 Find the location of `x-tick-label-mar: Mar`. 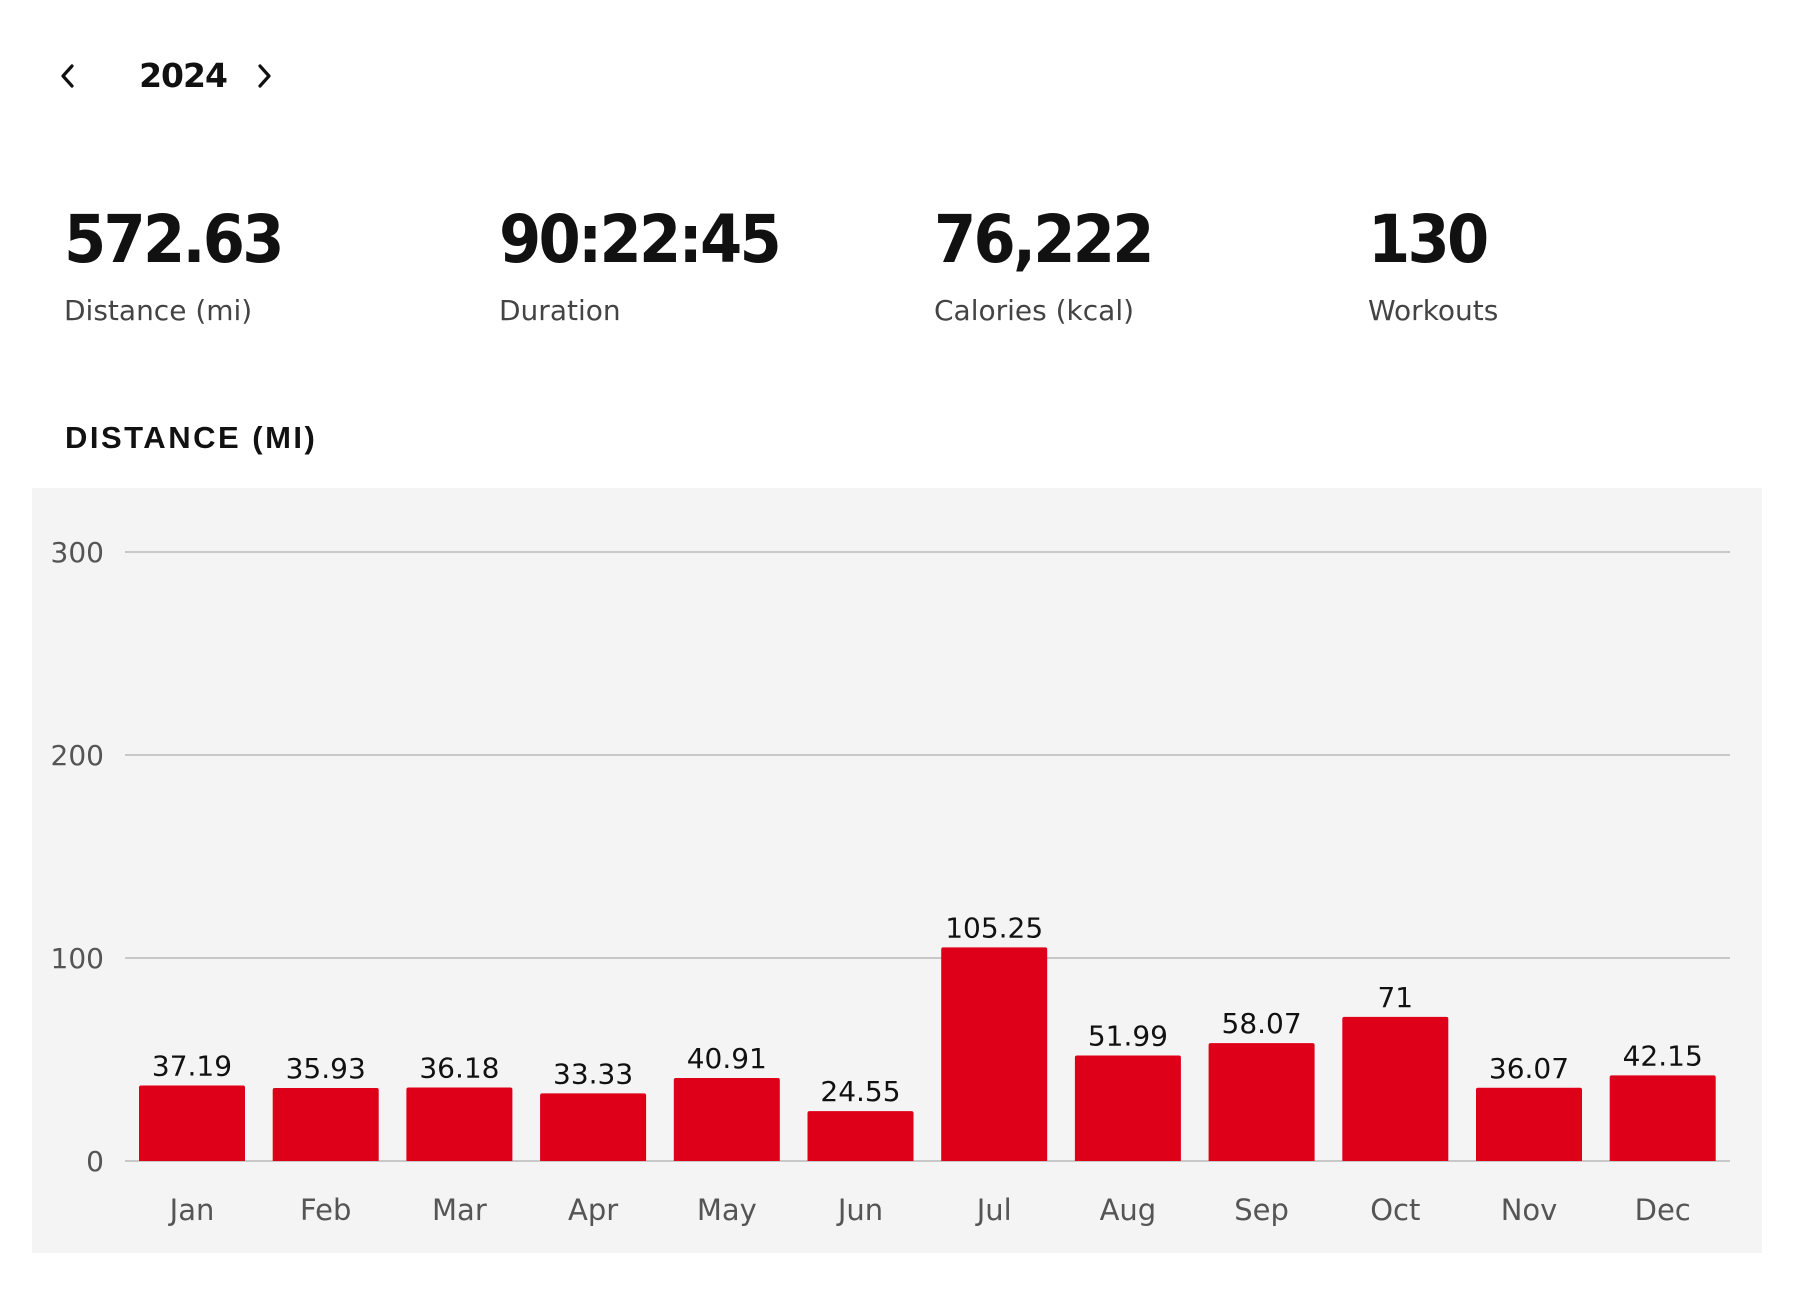

x-tick-label-mar: Mar is located at coordinates (459, 1210).